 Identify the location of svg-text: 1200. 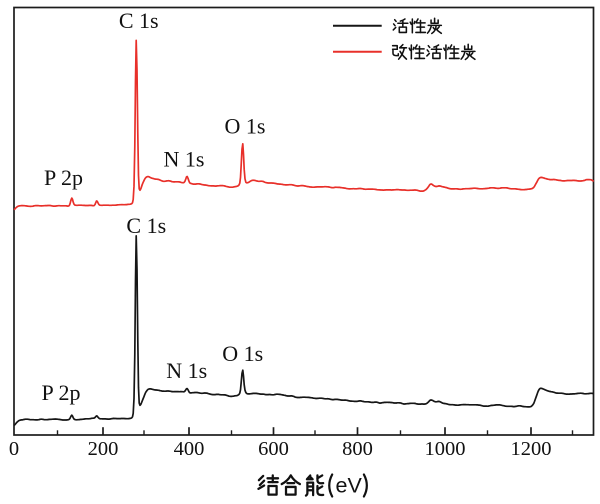
(531, 449).